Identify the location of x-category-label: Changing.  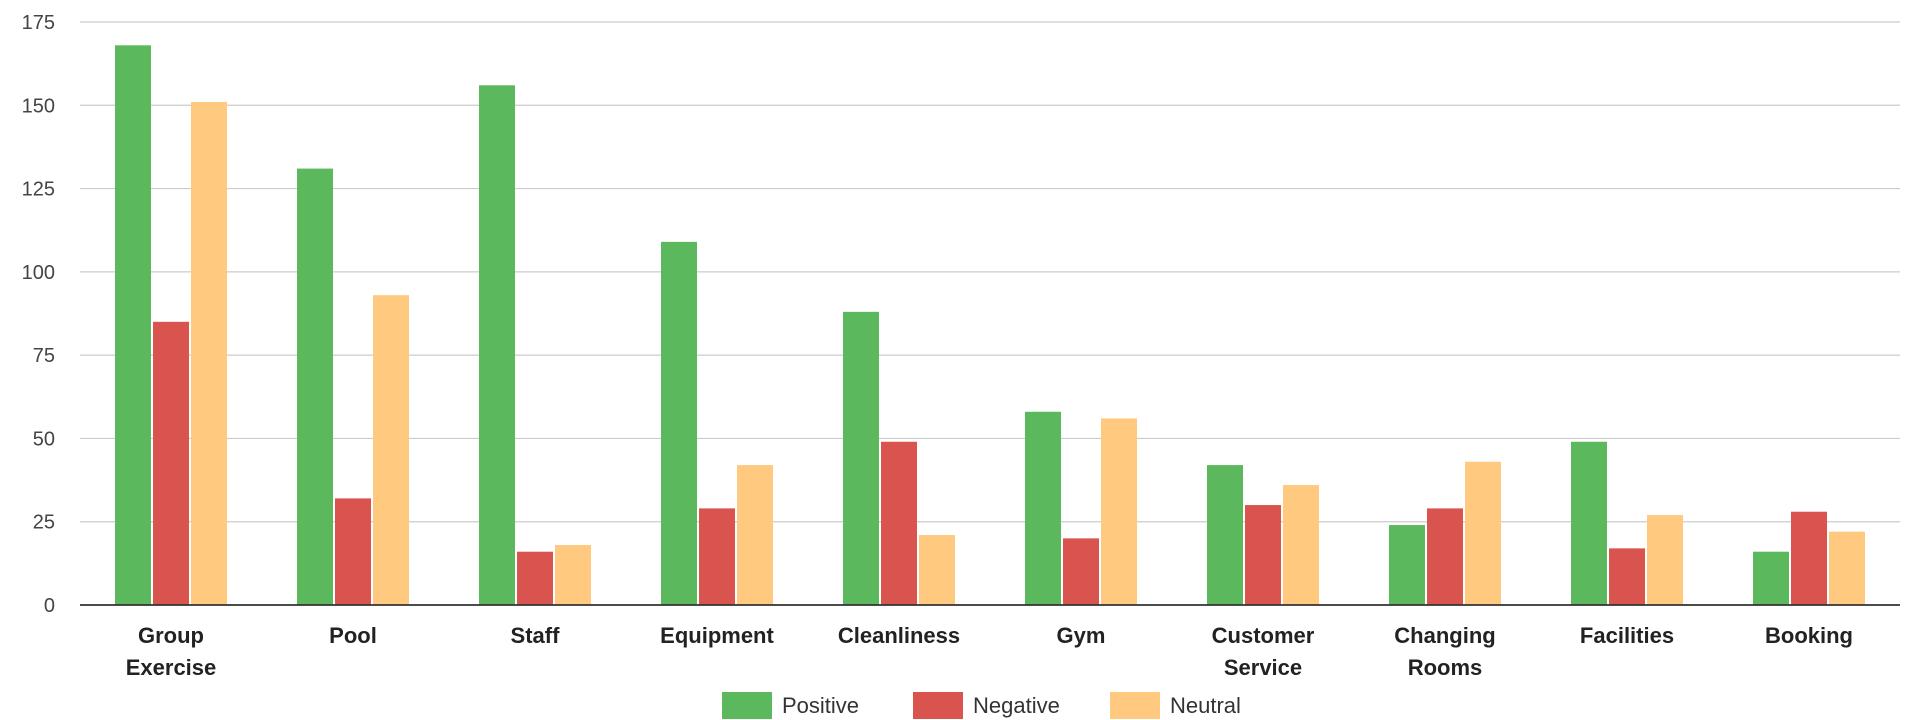
(1444, 635).